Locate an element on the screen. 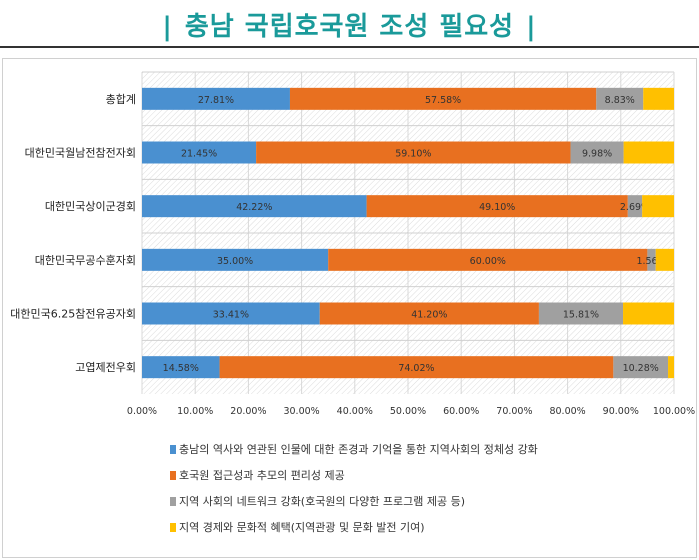  data-label: 60.00% is located at coordinates (488, 261).